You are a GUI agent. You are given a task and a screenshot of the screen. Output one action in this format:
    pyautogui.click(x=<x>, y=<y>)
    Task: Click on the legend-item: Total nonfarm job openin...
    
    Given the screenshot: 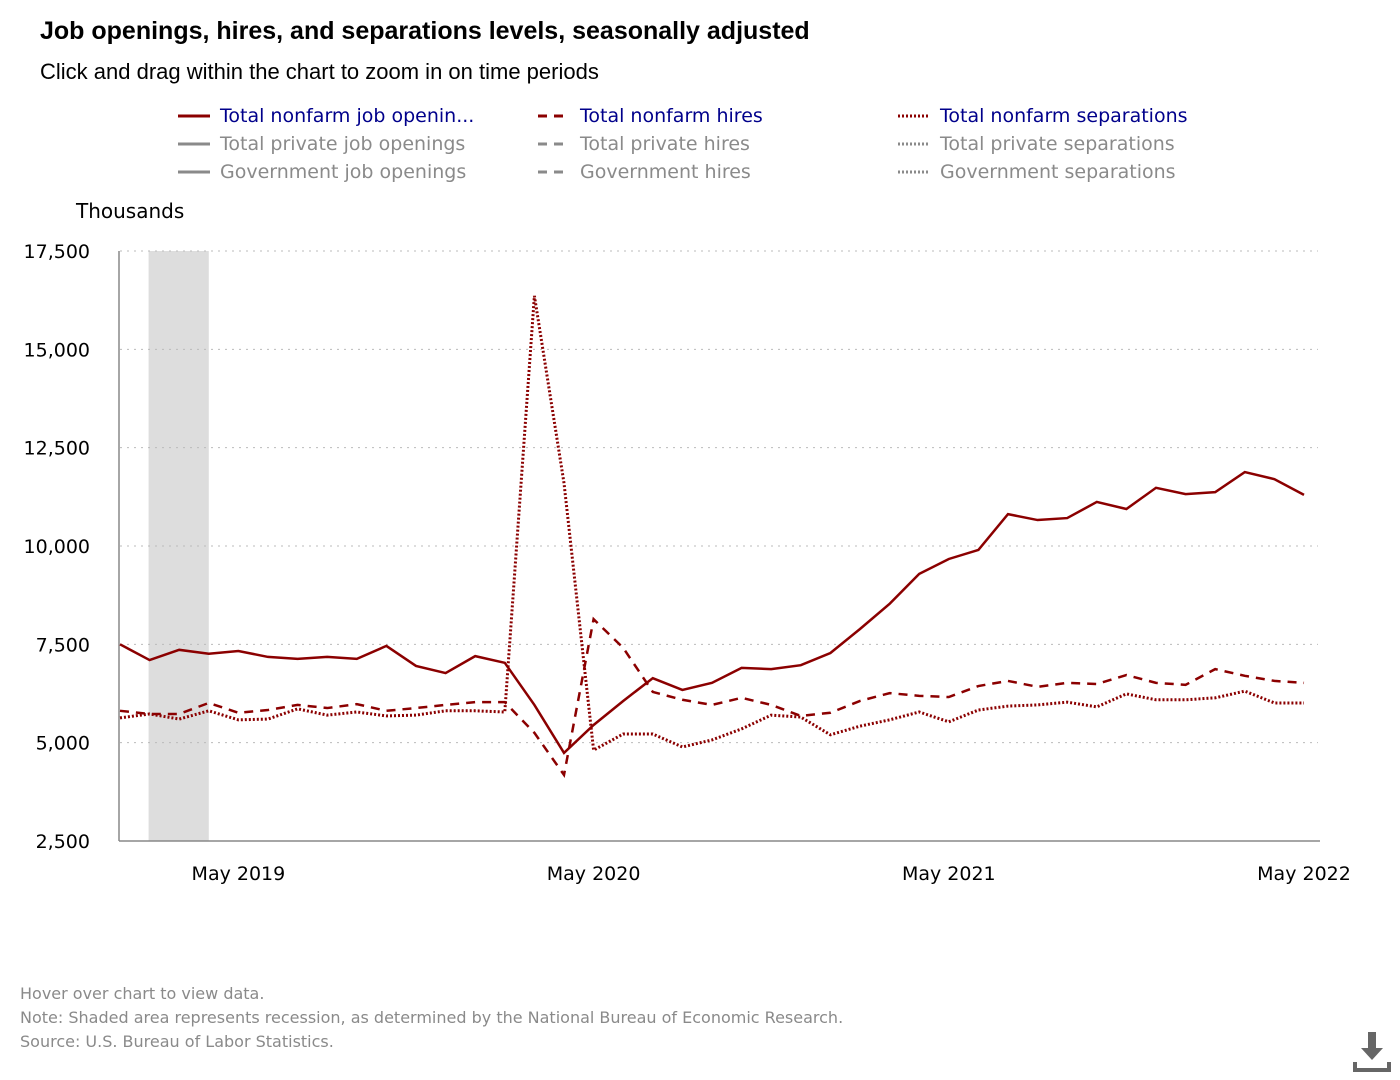 What is the action you would take?
    pyautogui.click(x=326, y=116)
    